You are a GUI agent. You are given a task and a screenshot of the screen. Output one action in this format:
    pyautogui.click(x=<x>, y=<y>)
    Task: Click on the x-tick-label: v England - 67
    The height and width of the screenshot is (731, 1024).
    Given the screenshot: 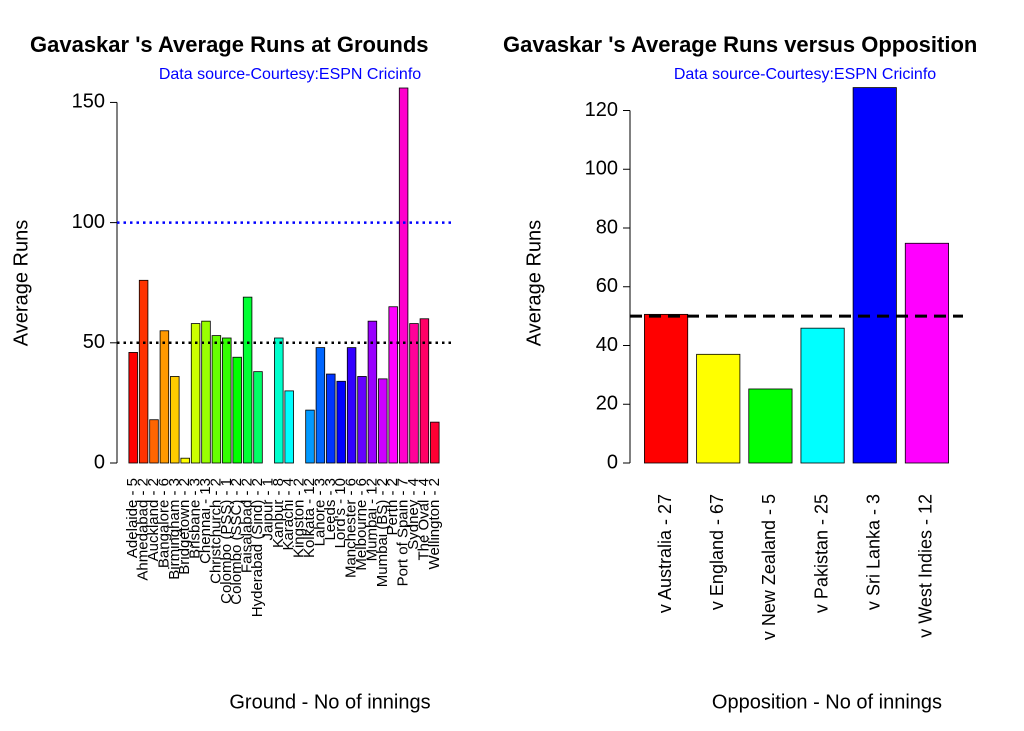 What is the action you would take?
    pyautogui.click(x=717, y=552)
    